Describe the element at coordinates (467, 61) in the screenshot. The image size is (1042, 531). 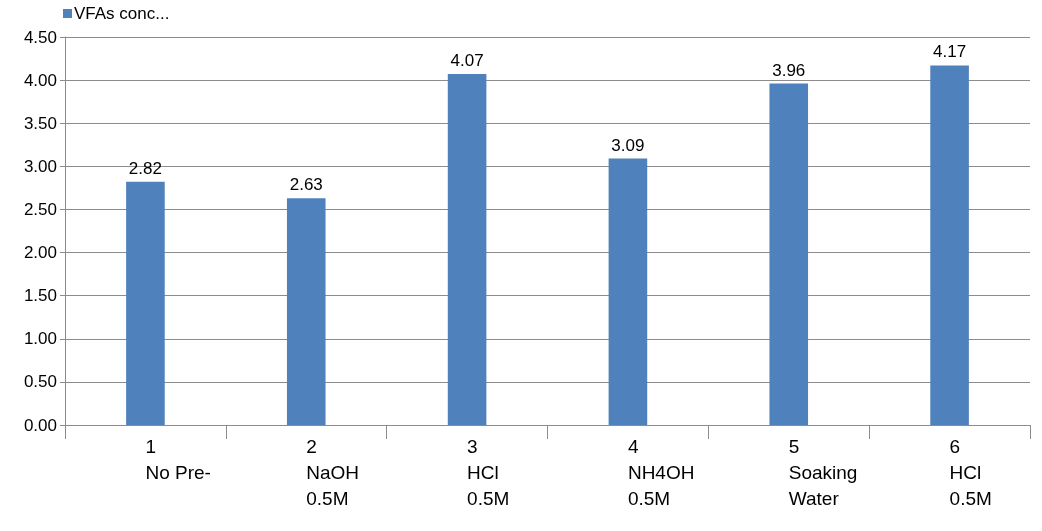
I see `data-label: 4.07` at that location.